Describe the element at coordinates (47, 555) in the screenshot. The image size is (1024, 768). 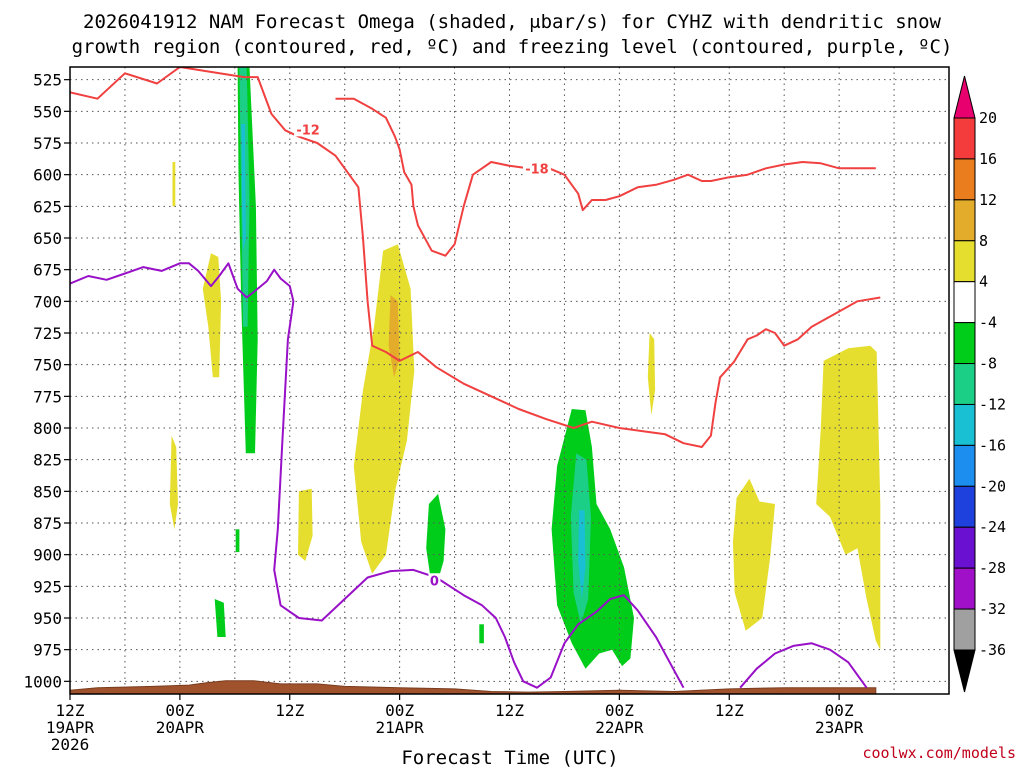
I see `y-tick-label-900: 900` at that location.